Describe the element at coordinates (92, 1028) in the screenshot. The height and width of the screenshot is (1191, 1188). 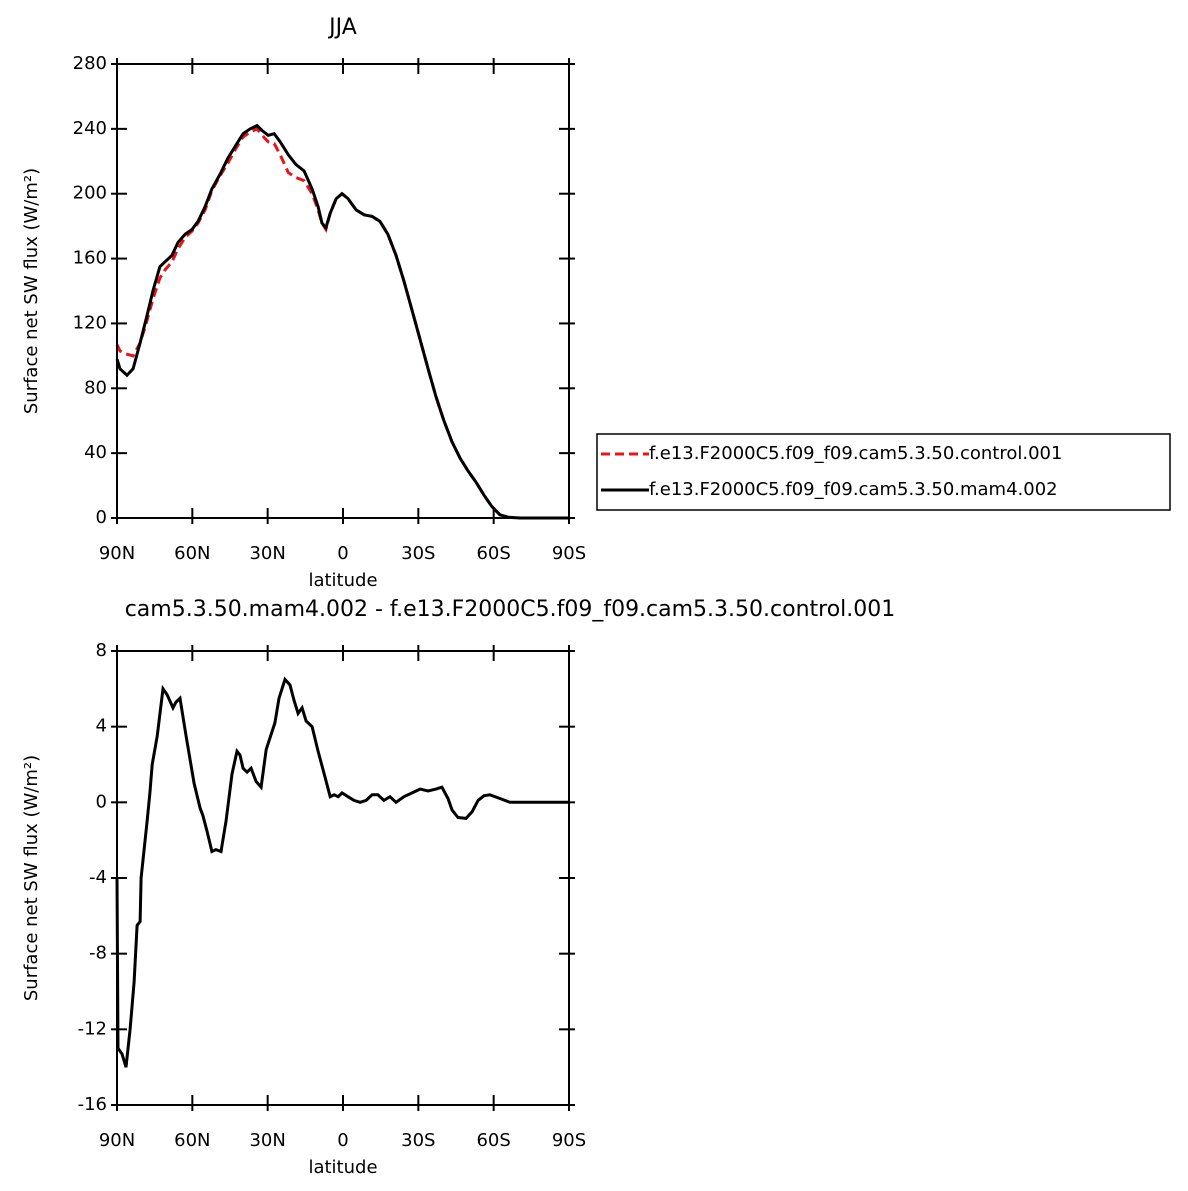
I see `y-tick-label: -12` at that location.